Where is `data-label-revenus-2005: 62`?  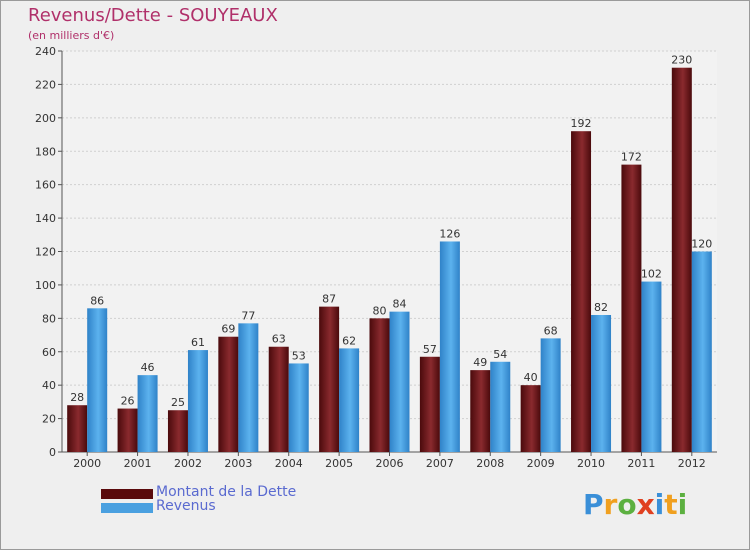
data-label-revenus-2005: 62 is located at coordinates (349, 340).